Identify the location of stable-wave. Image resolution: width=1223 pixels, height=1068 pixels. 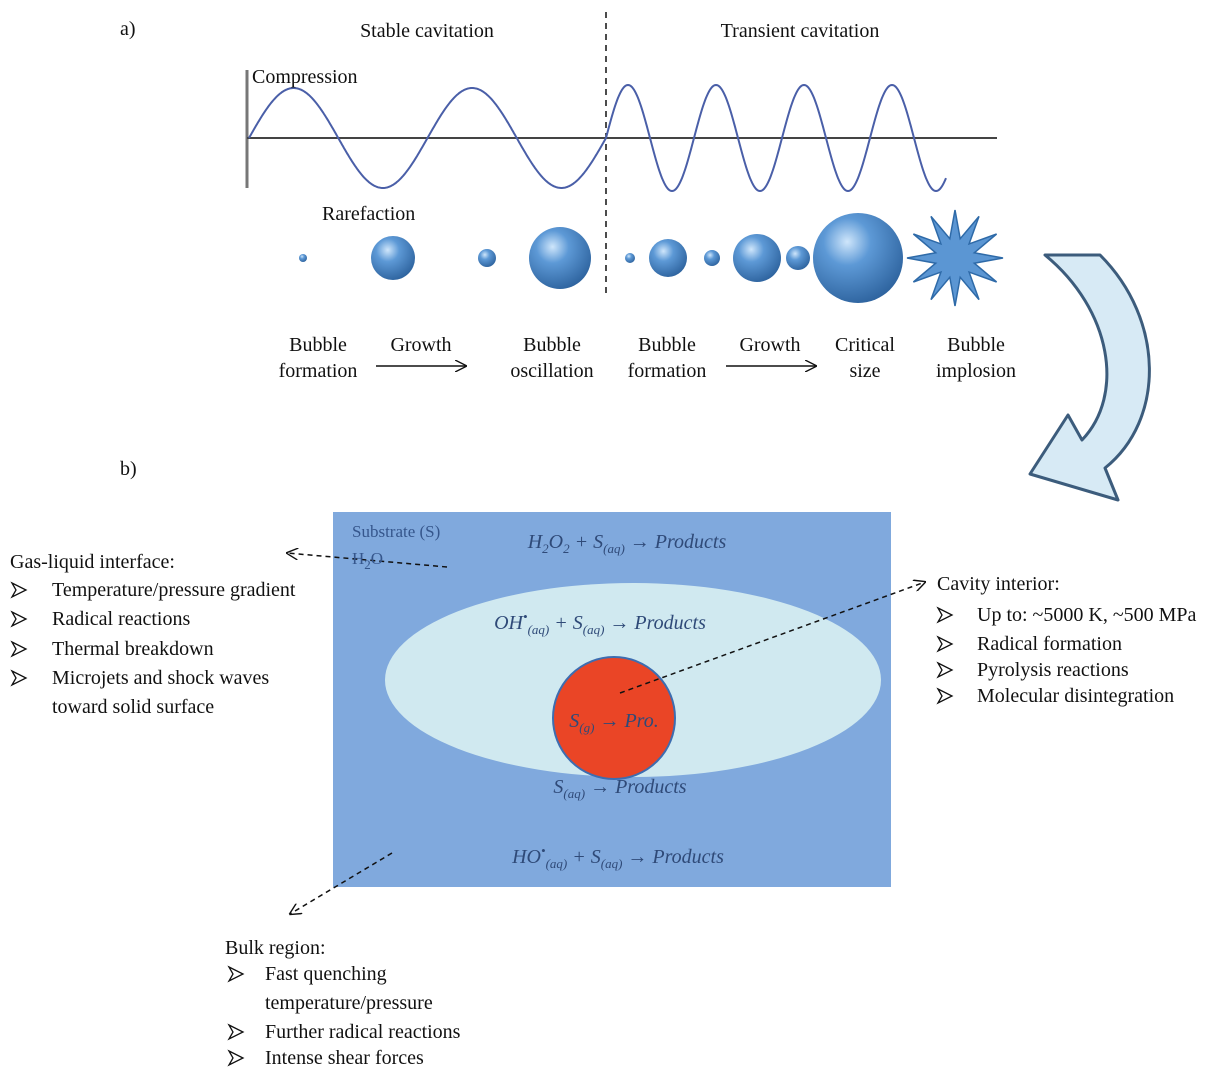
(427, 138).